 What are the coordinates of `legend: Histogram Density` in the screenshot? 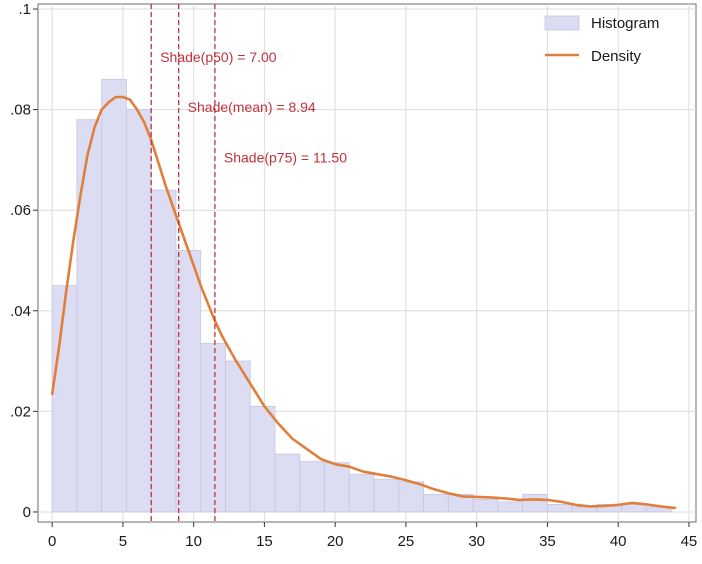 It's located at (601, 40).